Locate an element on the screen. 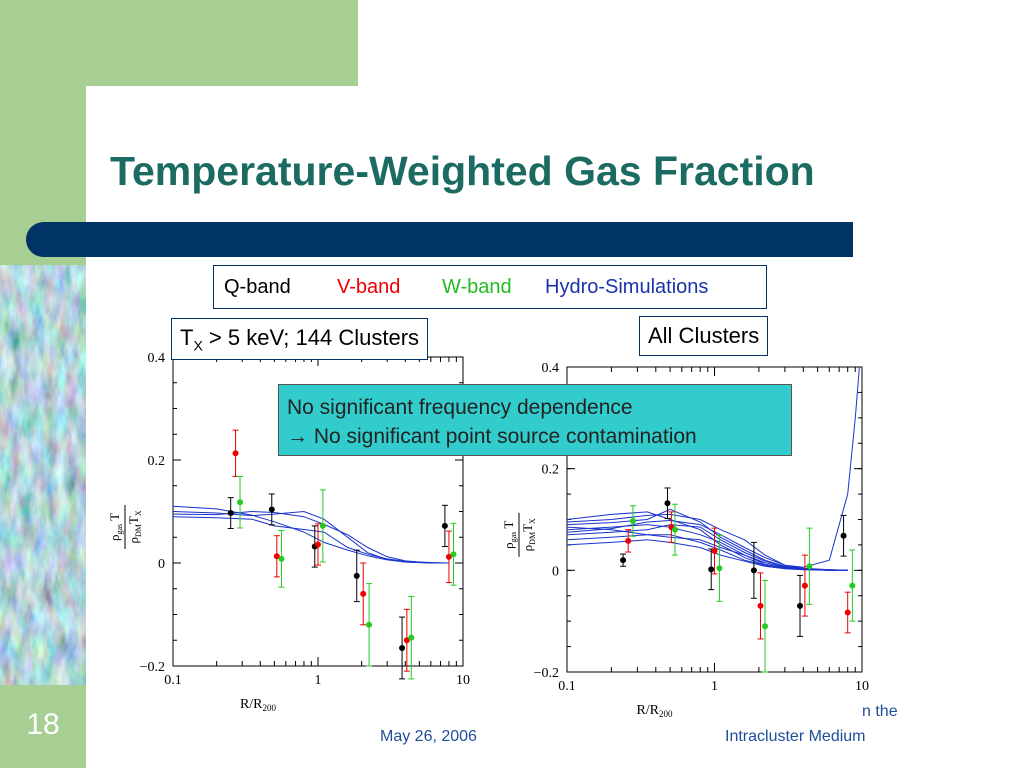  green-top-band is located at coordinates (179, 43).